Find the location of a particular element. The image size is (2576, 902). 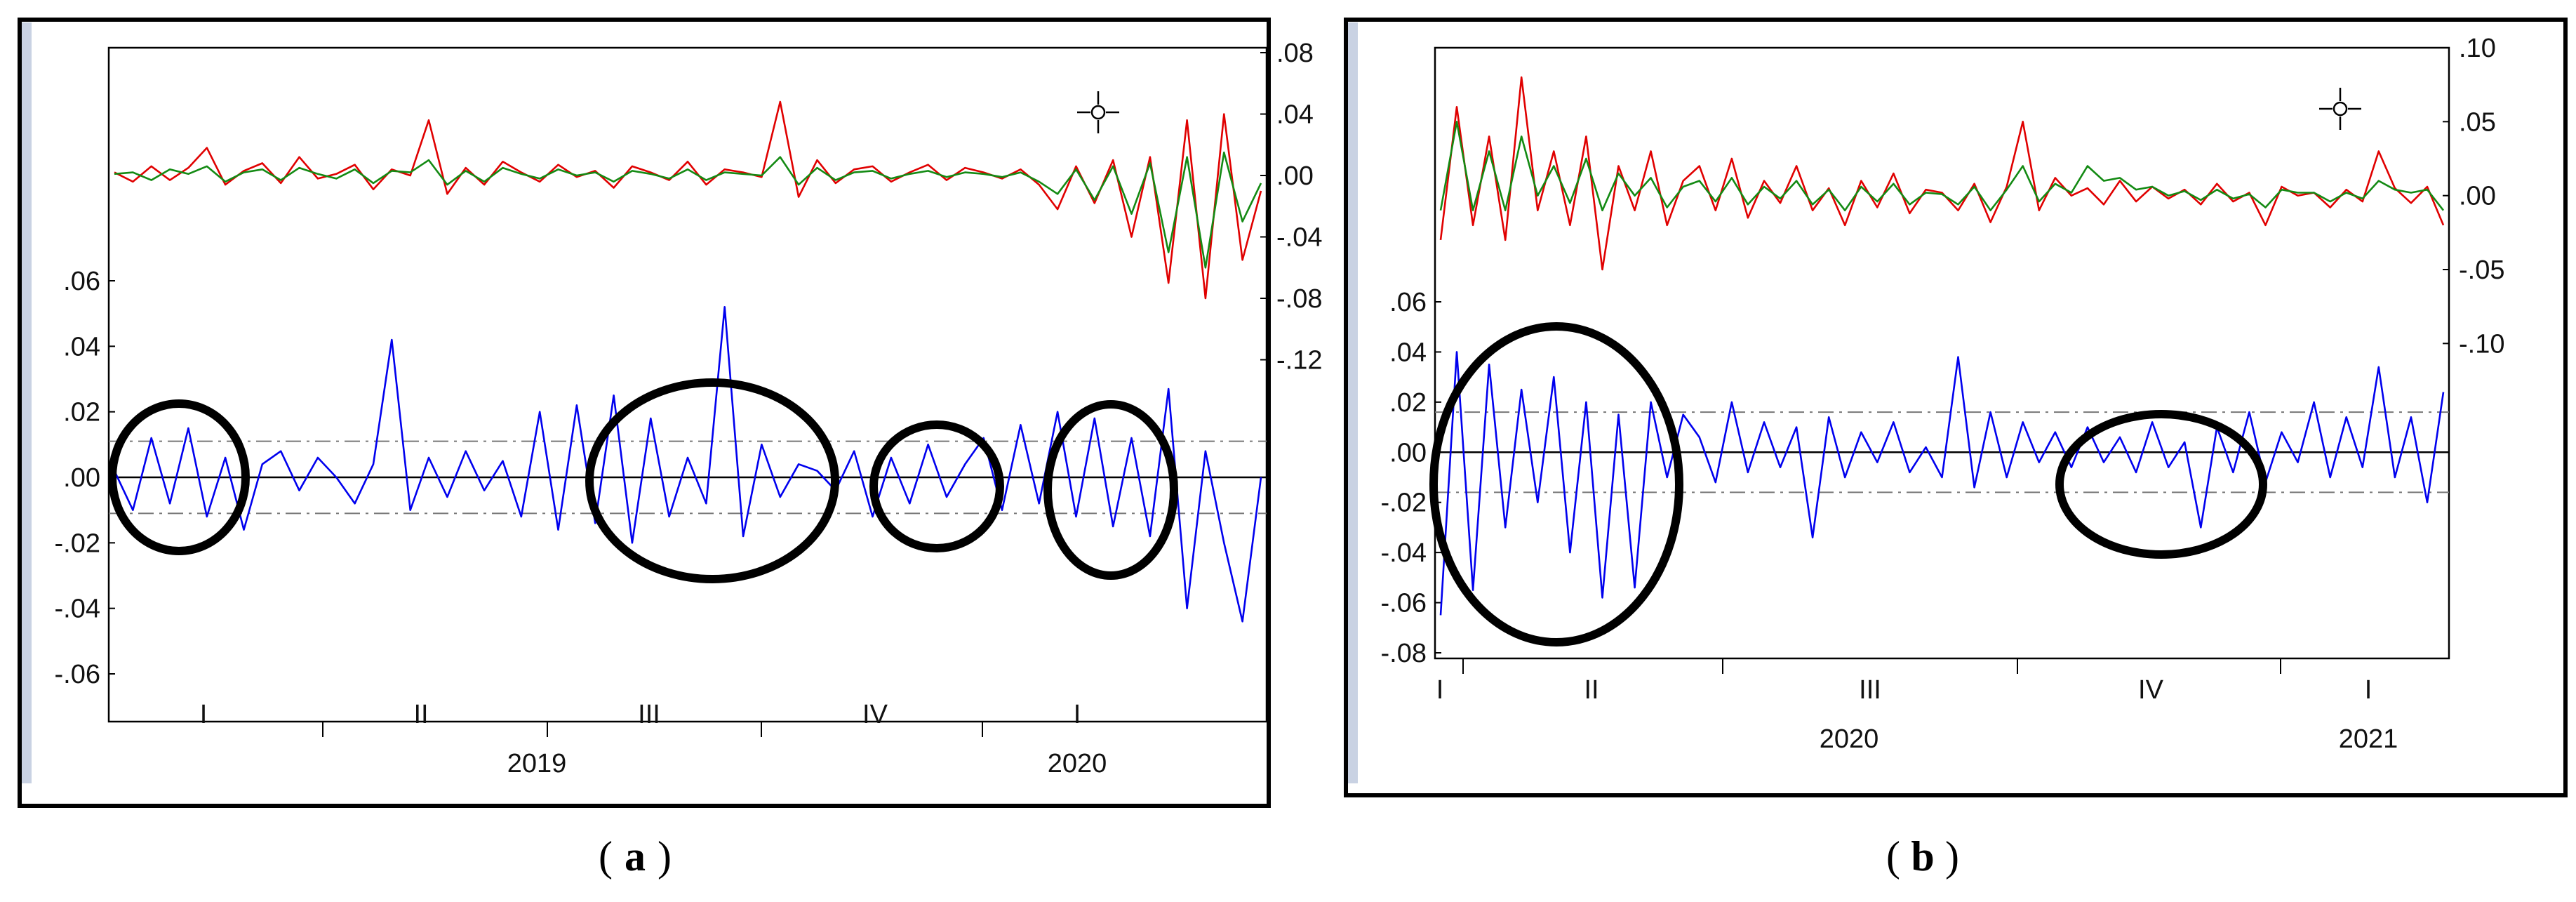

panel-caption-b-open: ( is located at coordinates (1893, 856).